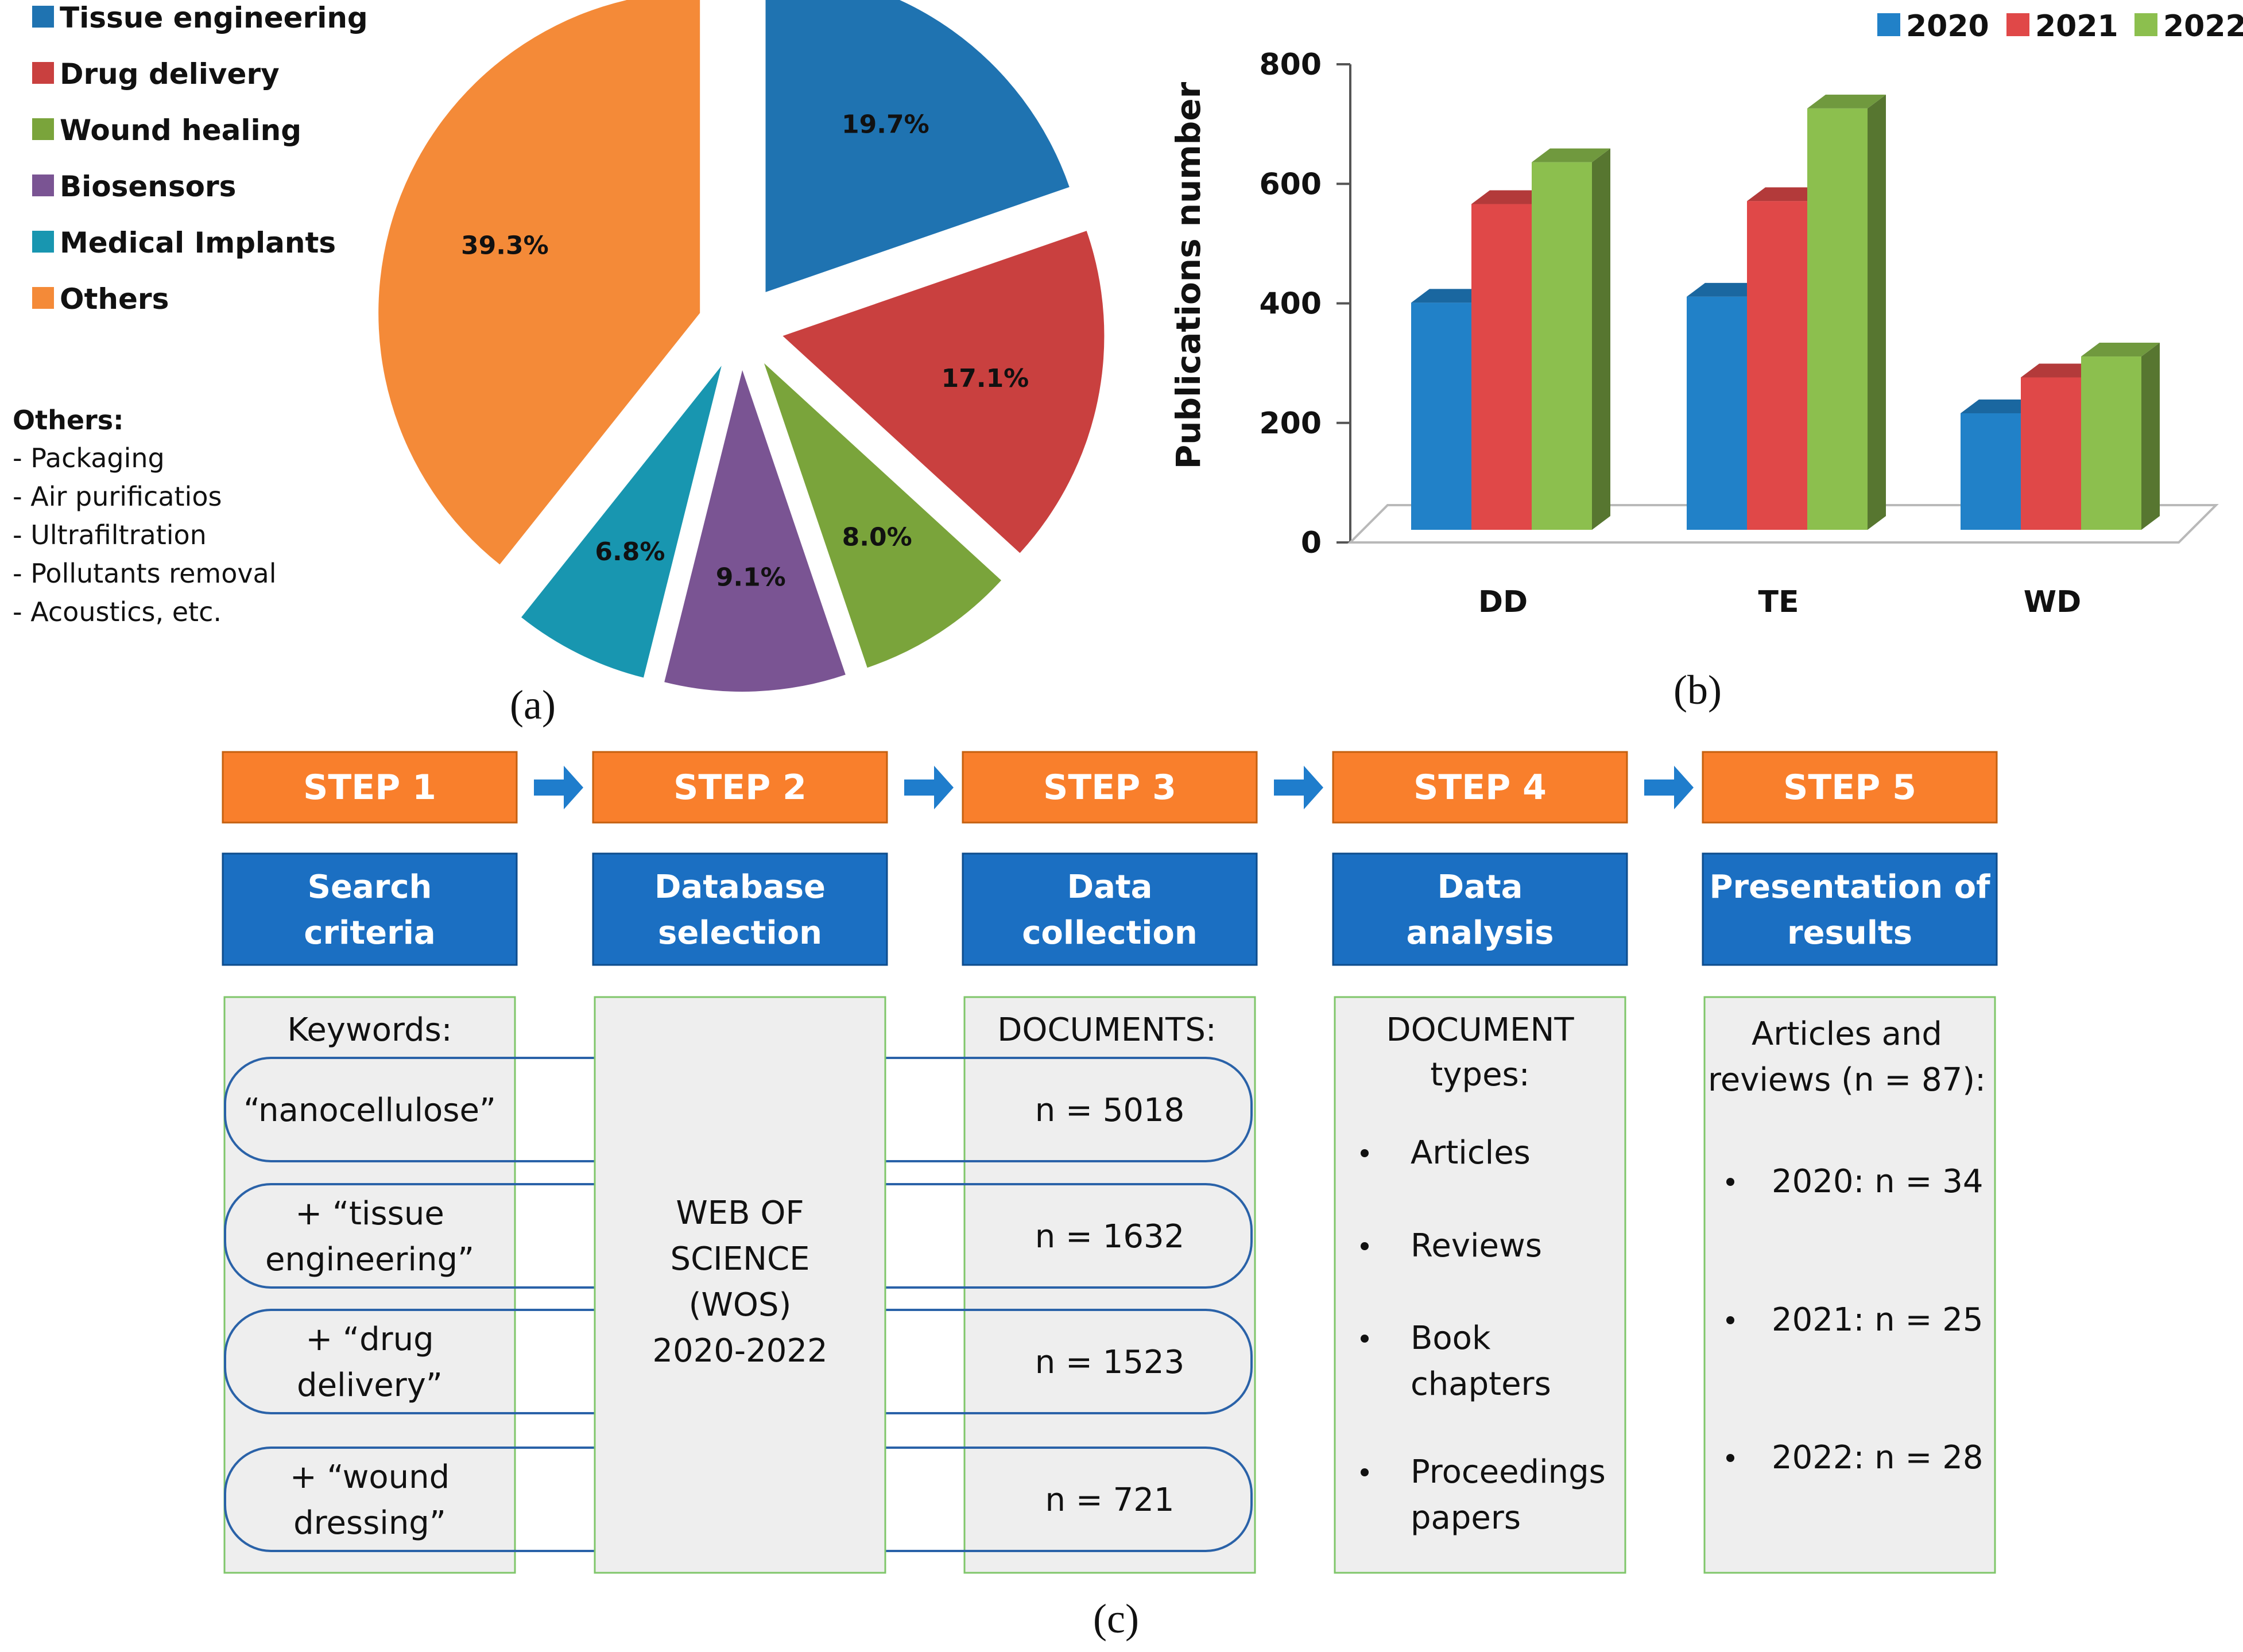 This screenshot has height=1652, width=2243. Describe the element at coordinates (370, 1477) in the screenshot. I see `keyword-text: + “wound` at that location.